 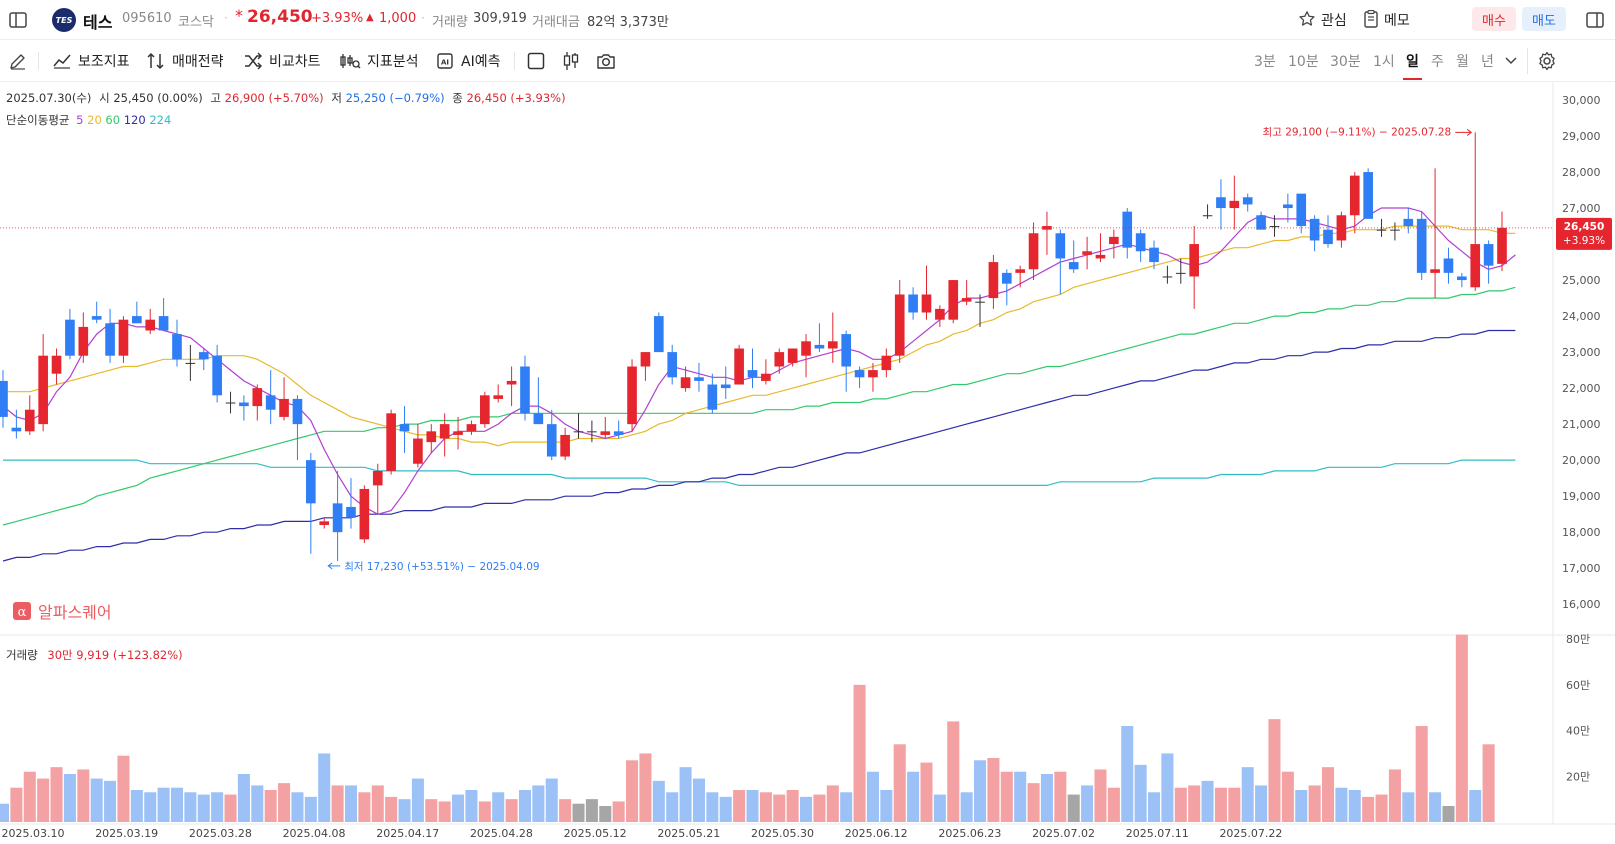 I want to click on price-tick-label: 28,000, so click(x=1581, y=172).